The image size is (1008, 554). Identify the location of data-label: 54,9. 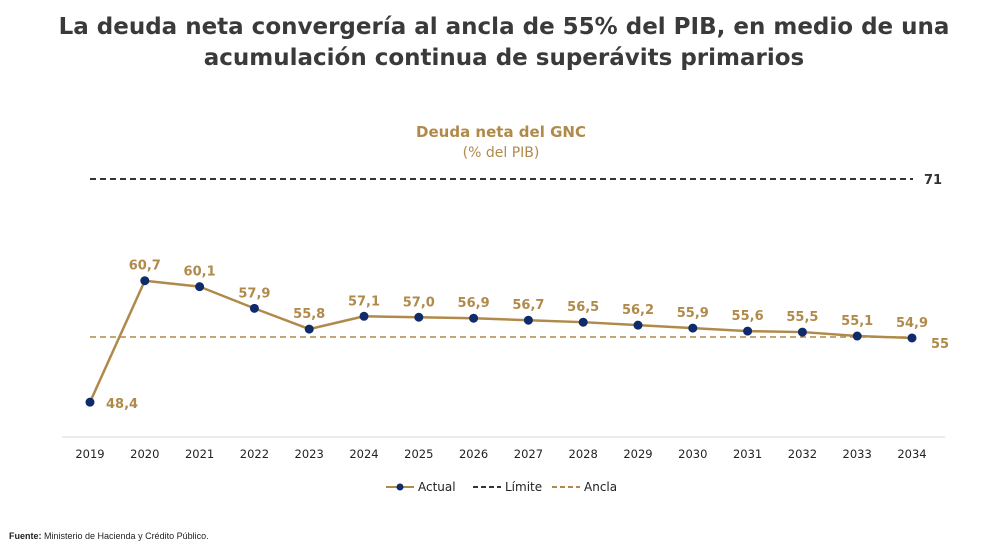
(912, 323).